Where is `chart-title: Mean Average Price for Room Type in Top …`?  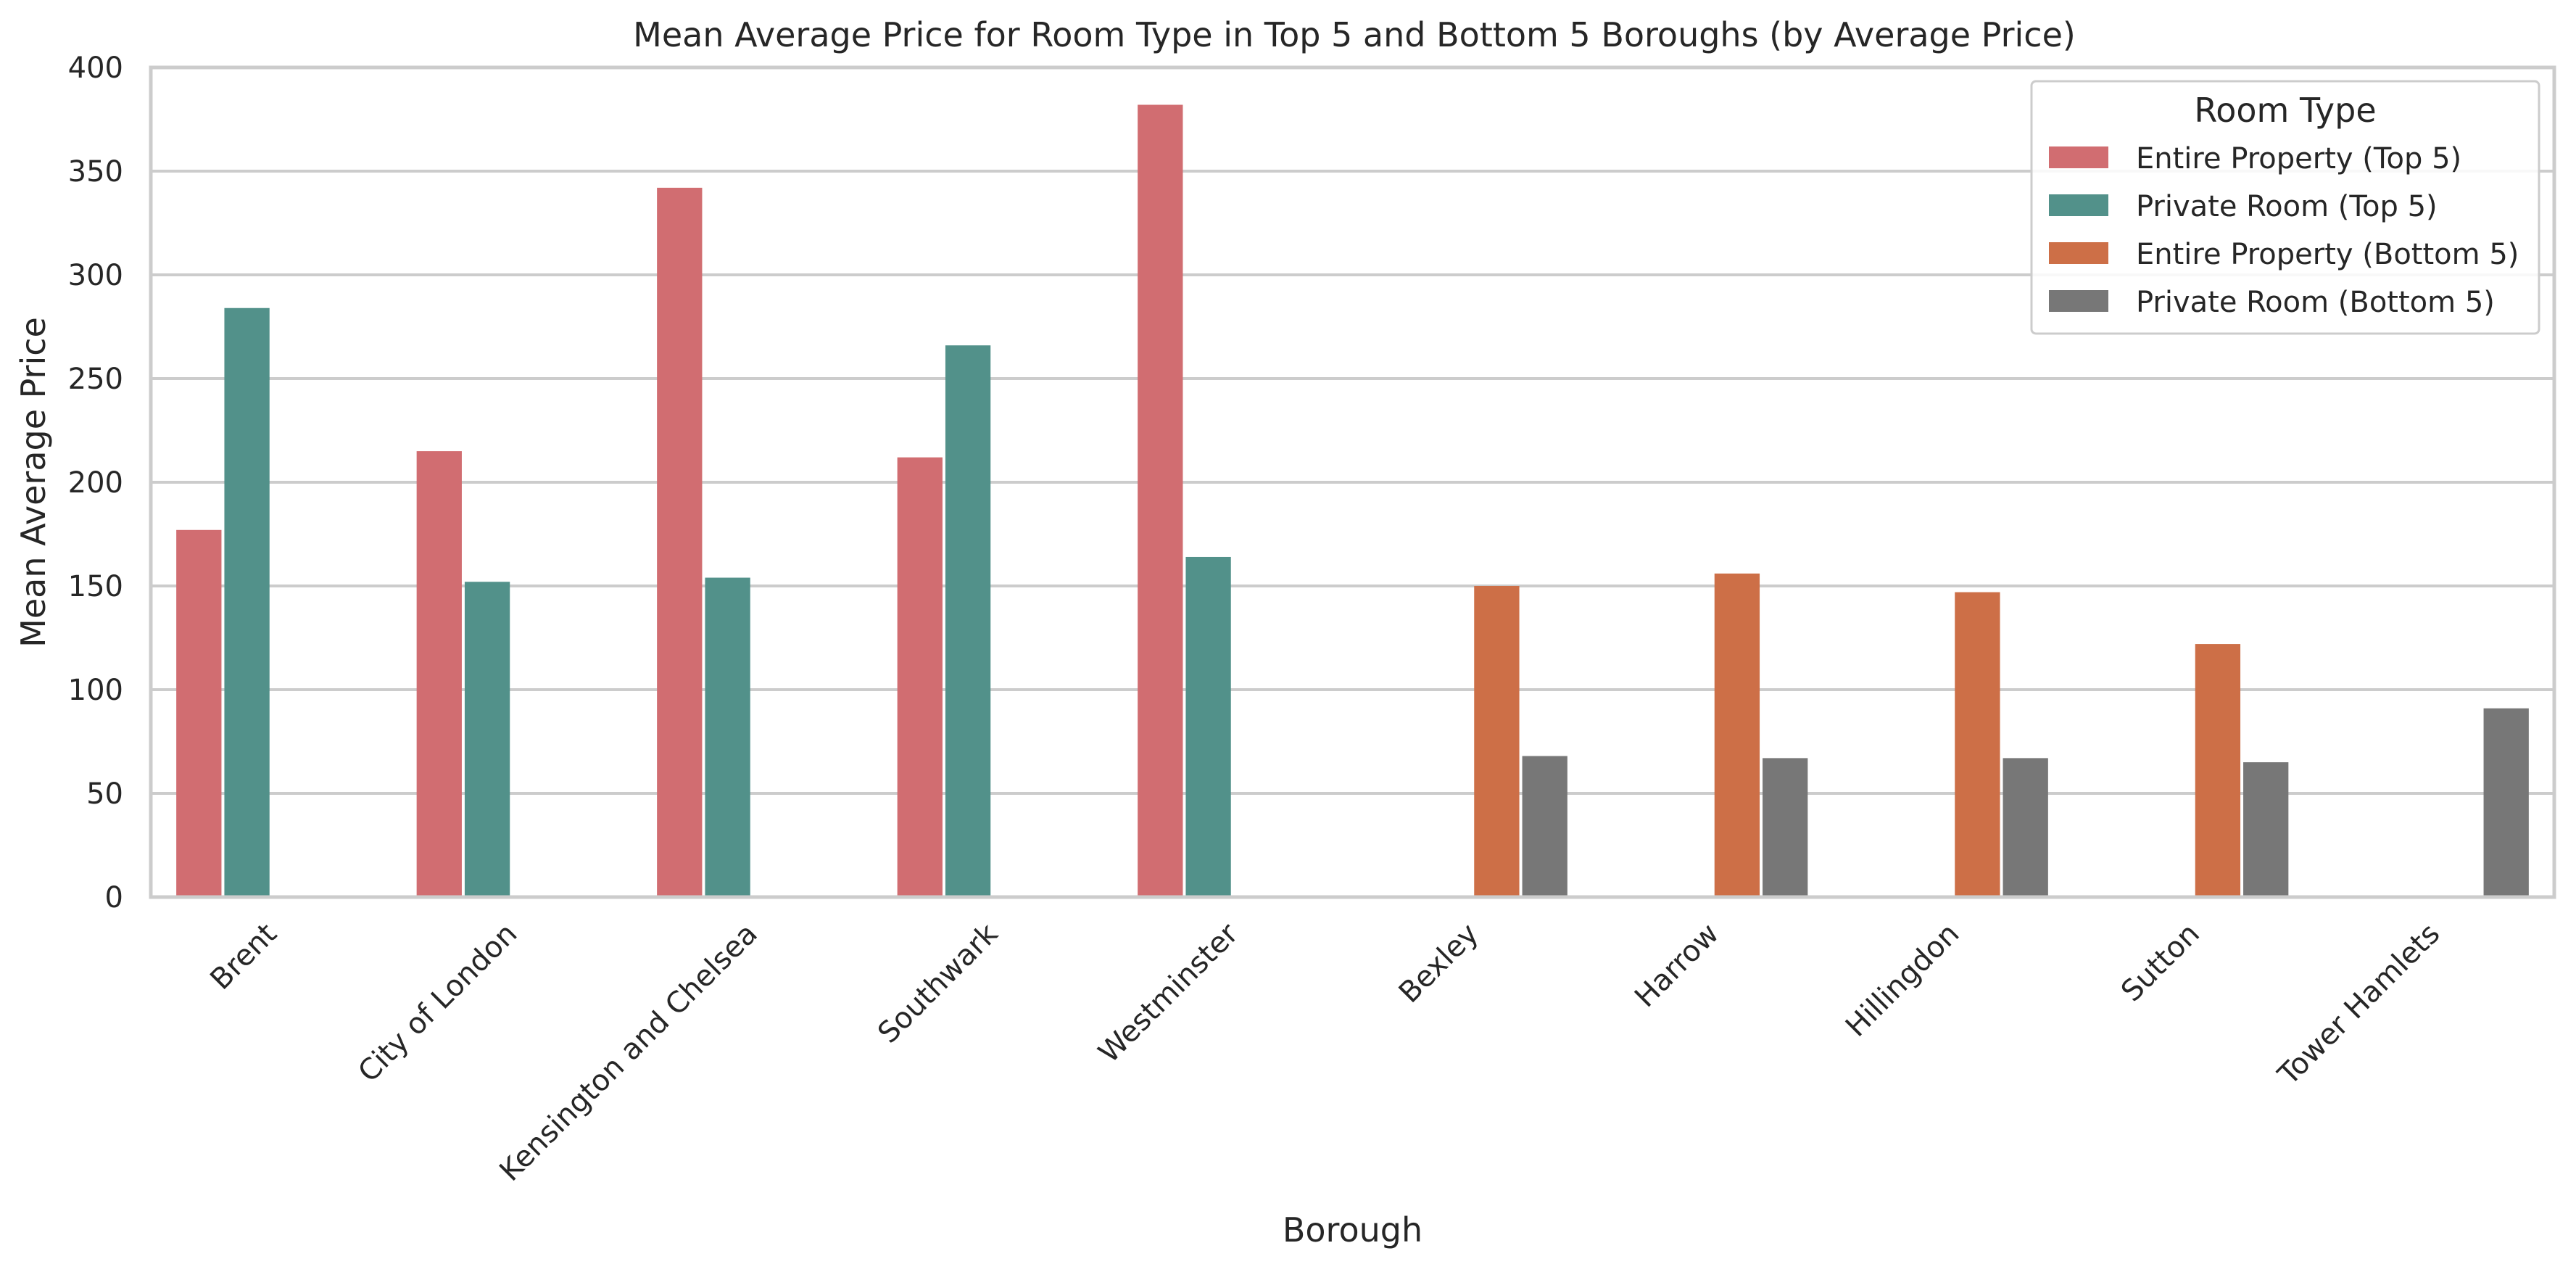
chart-title: Mean Average Price for Room Type in Top … is located at coordinates (1355, 34).